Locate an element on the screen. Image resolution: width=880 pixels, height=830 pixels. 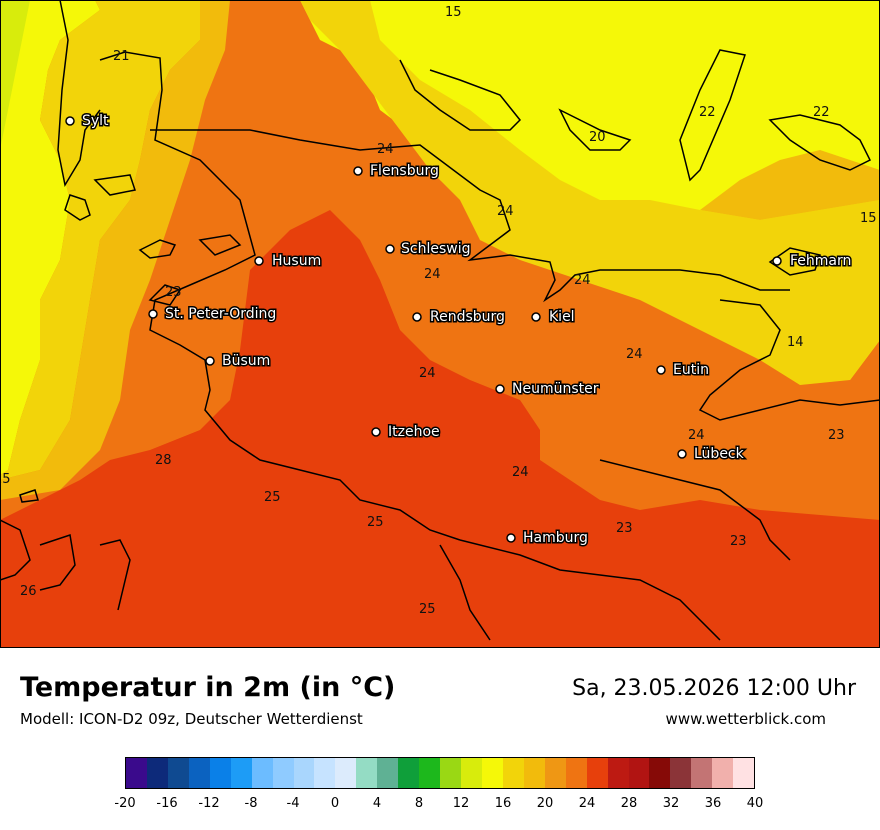
svg-text: Neumünster is located at coordinates (555, 389).